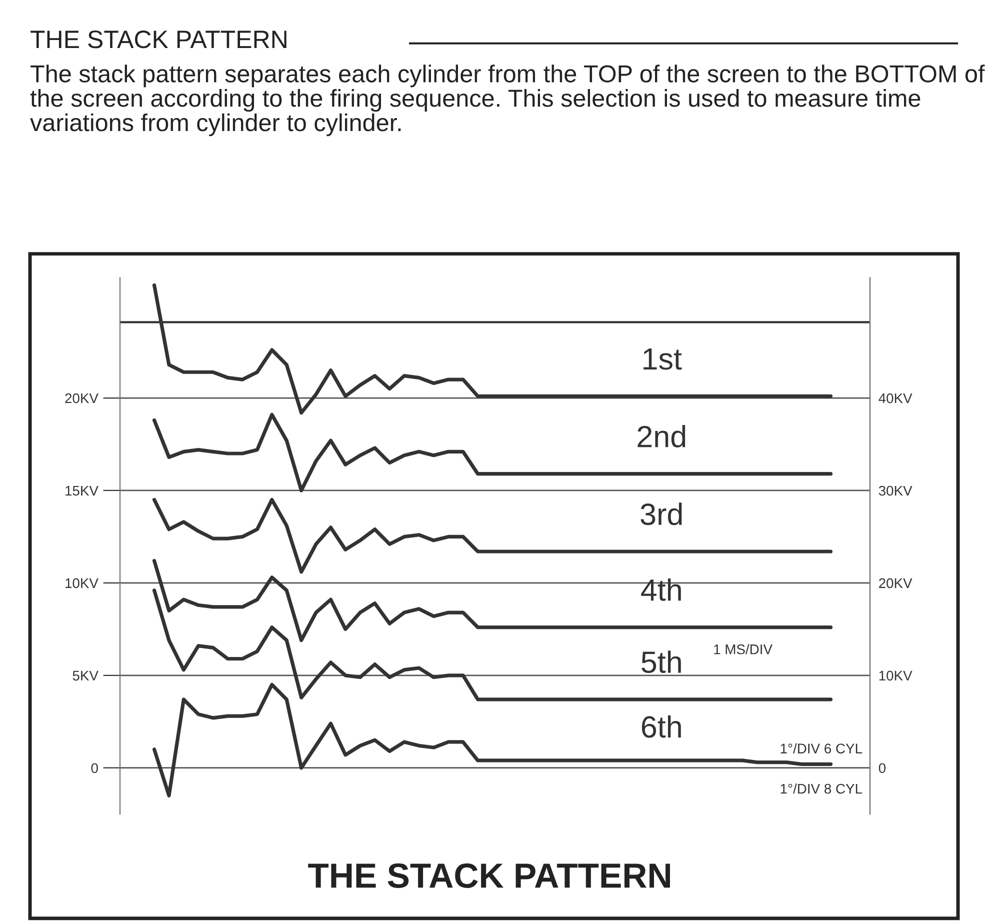 Image resolution: width=1000 pixels, height=923 pixels. Describe the element at coordinates (895, 491) in the screenshot. I see `y2-tick-label: 30KV` at that location.